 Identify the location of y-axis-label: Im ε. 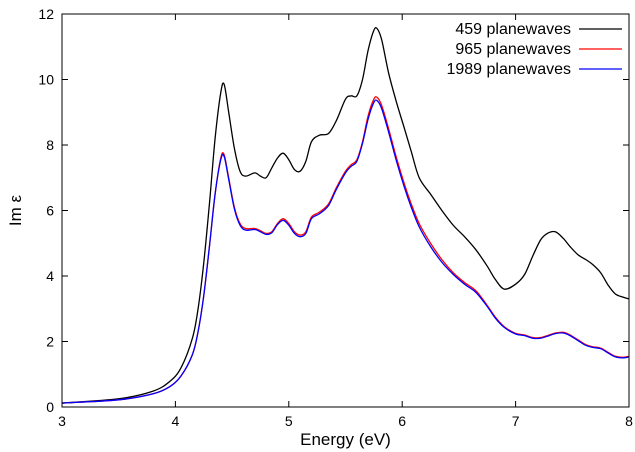
(15, 210).